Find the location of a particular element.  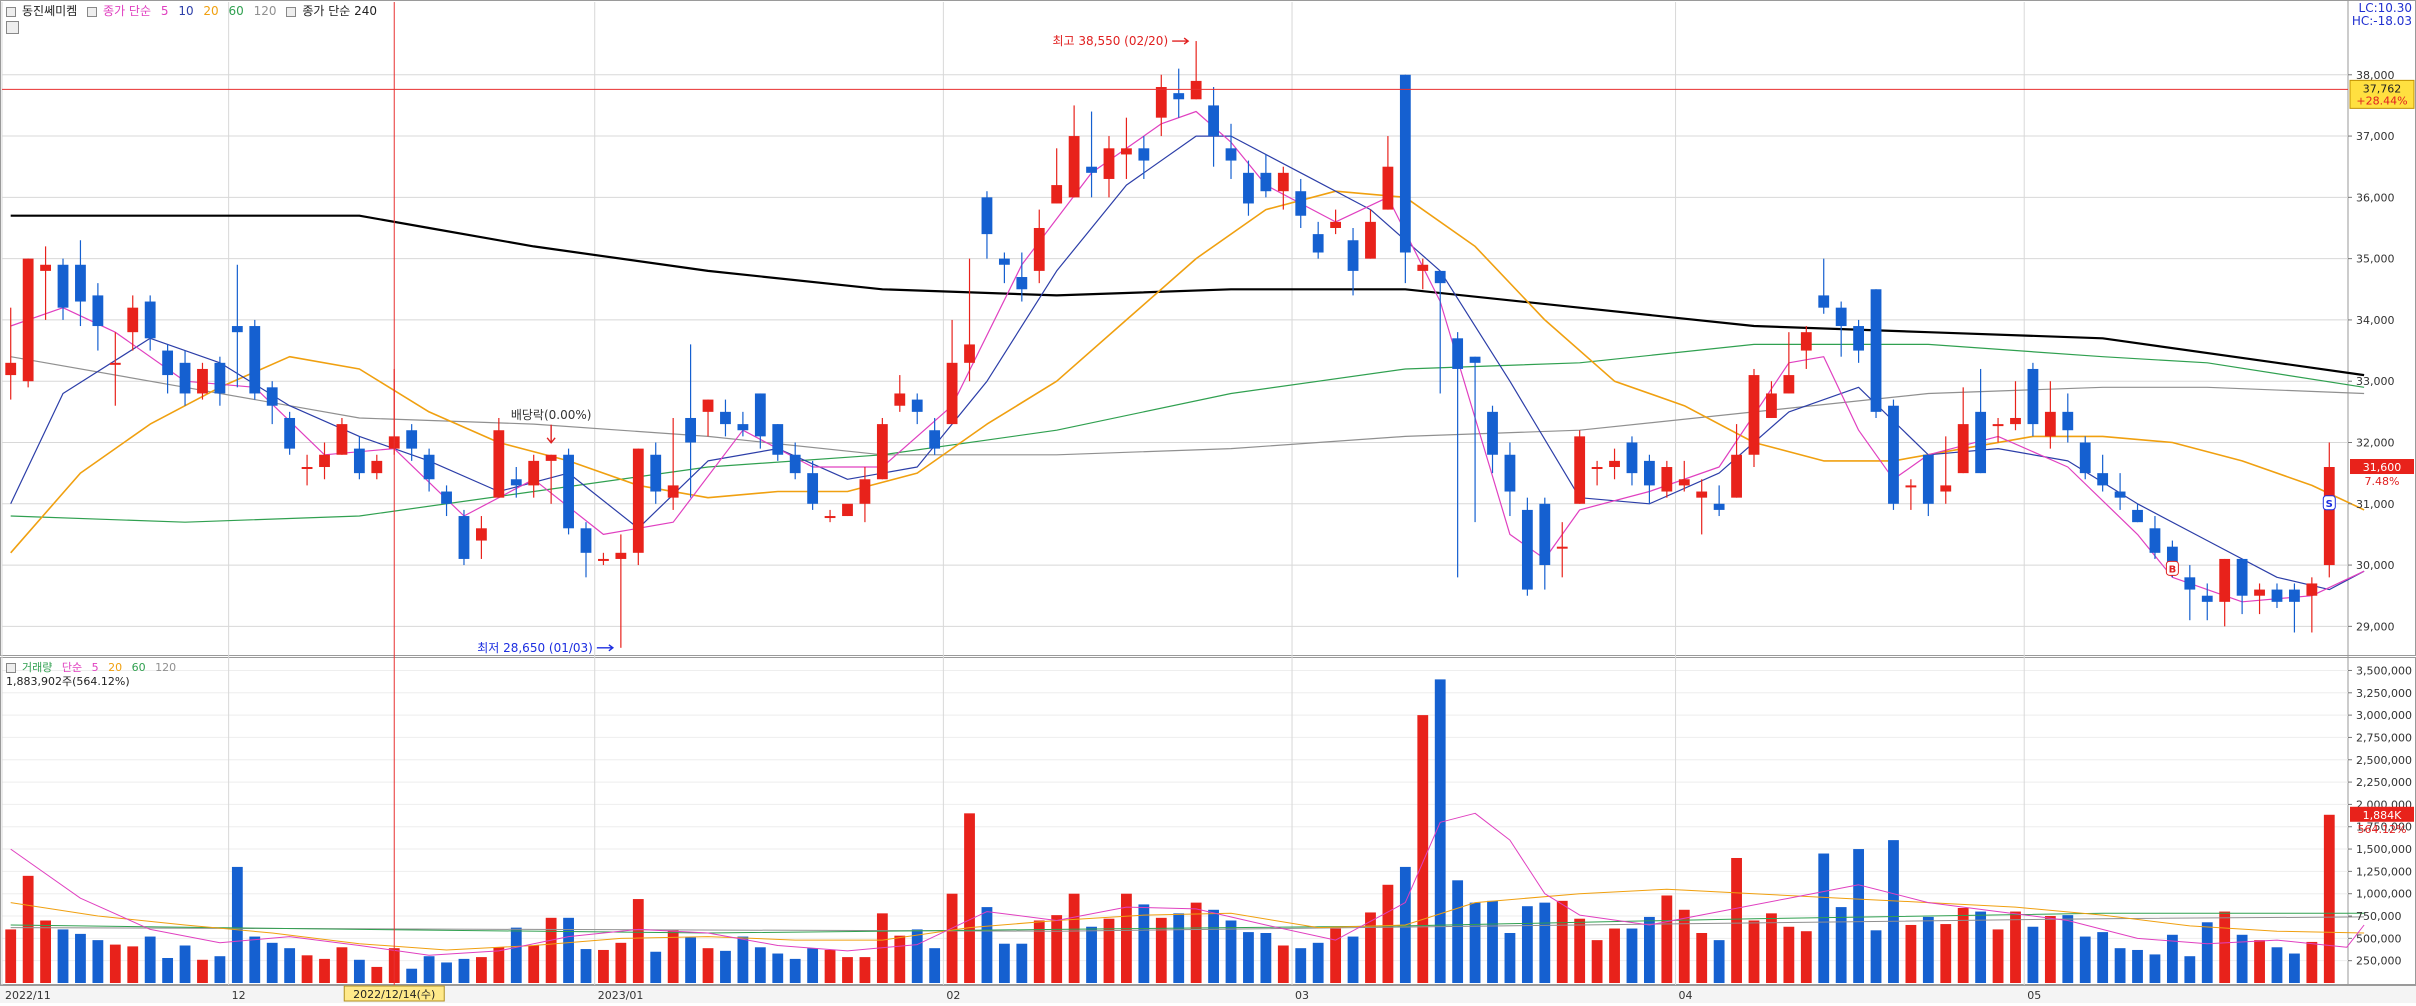

date-tick-label: 2022/11 is located at coordinates (28, 995).